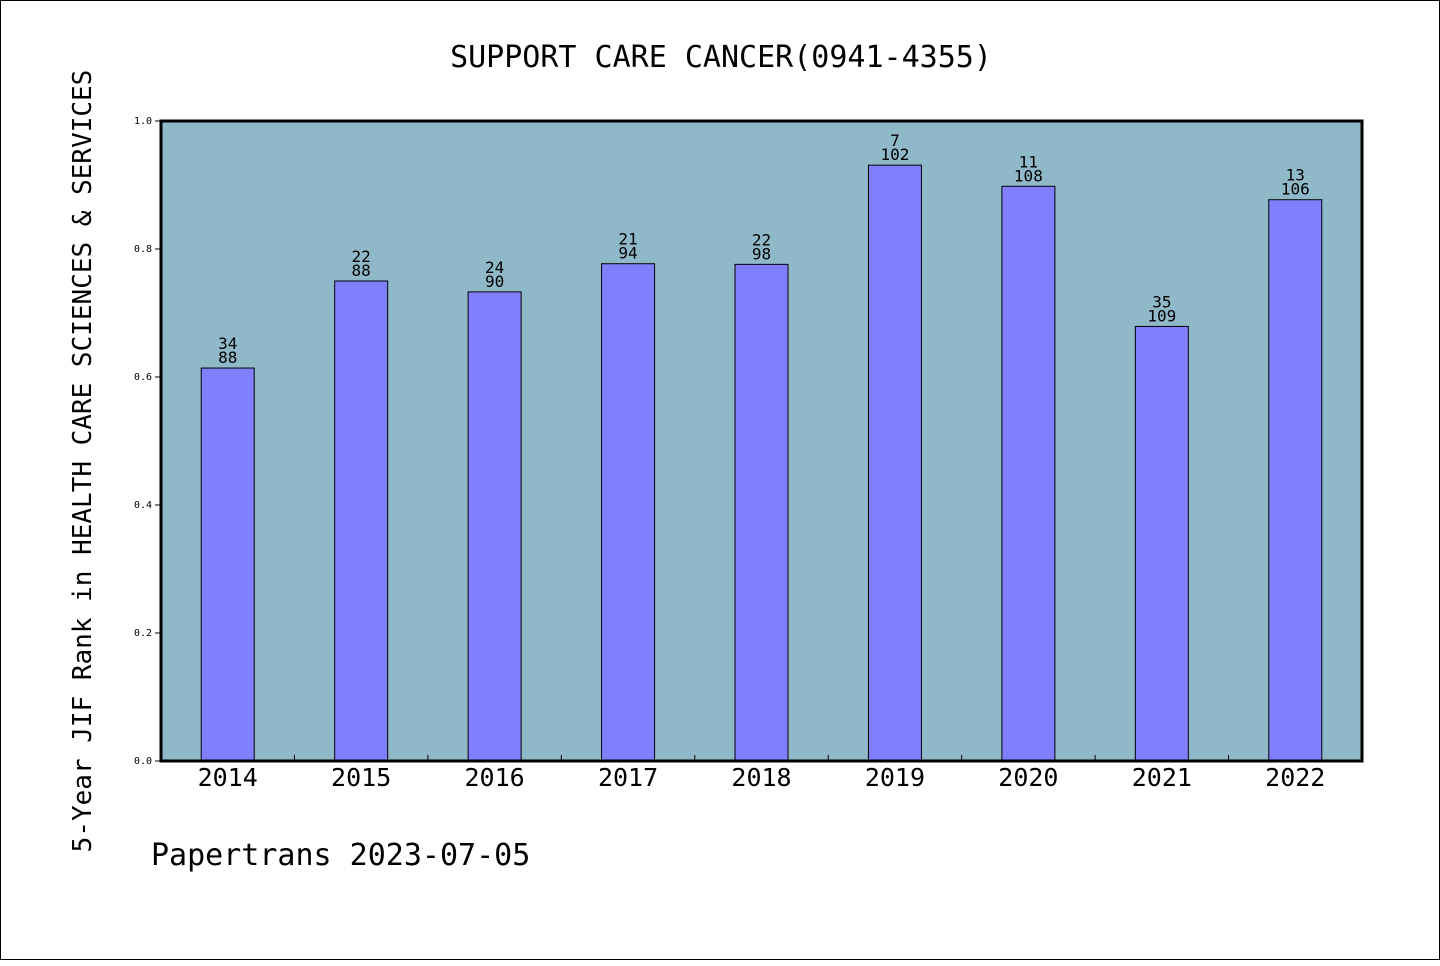 The image size is (1440, 966). What do you see at coordinates (1295, 777) in the screenshot?
I see `x-tick-label: 2022` at bounding box center [1295, 777].